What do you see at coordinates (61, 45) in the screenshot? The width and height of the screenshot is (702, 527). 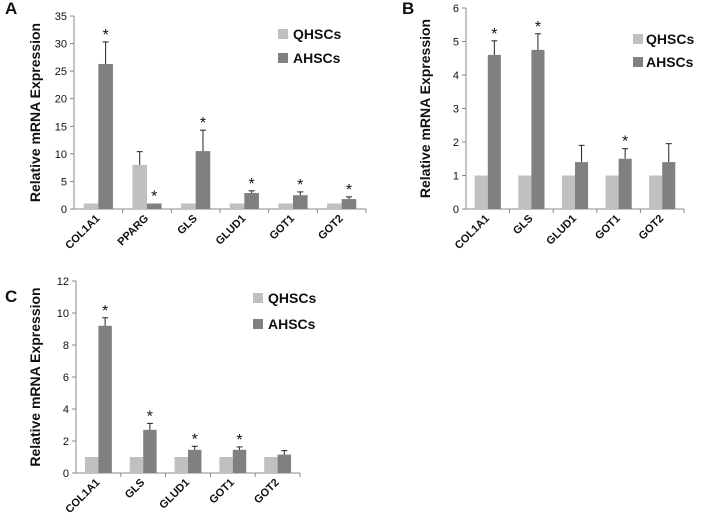 I see `y-tick-label: 30` at bounding box center [61, 45].